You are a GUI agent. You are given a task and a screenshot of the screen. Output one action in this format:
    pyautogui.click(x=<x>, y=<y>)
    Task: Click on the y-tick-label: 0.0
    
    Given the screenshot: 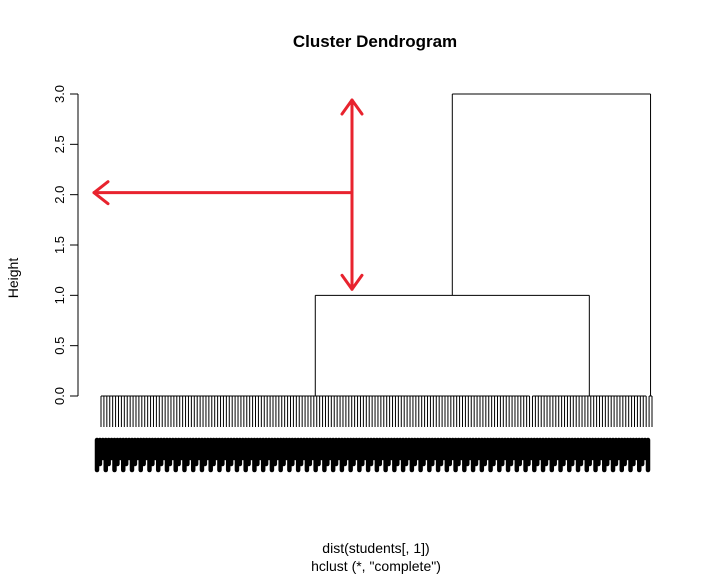 What is the action you would take?
    pyautogui.click(x=59, y=396)
    